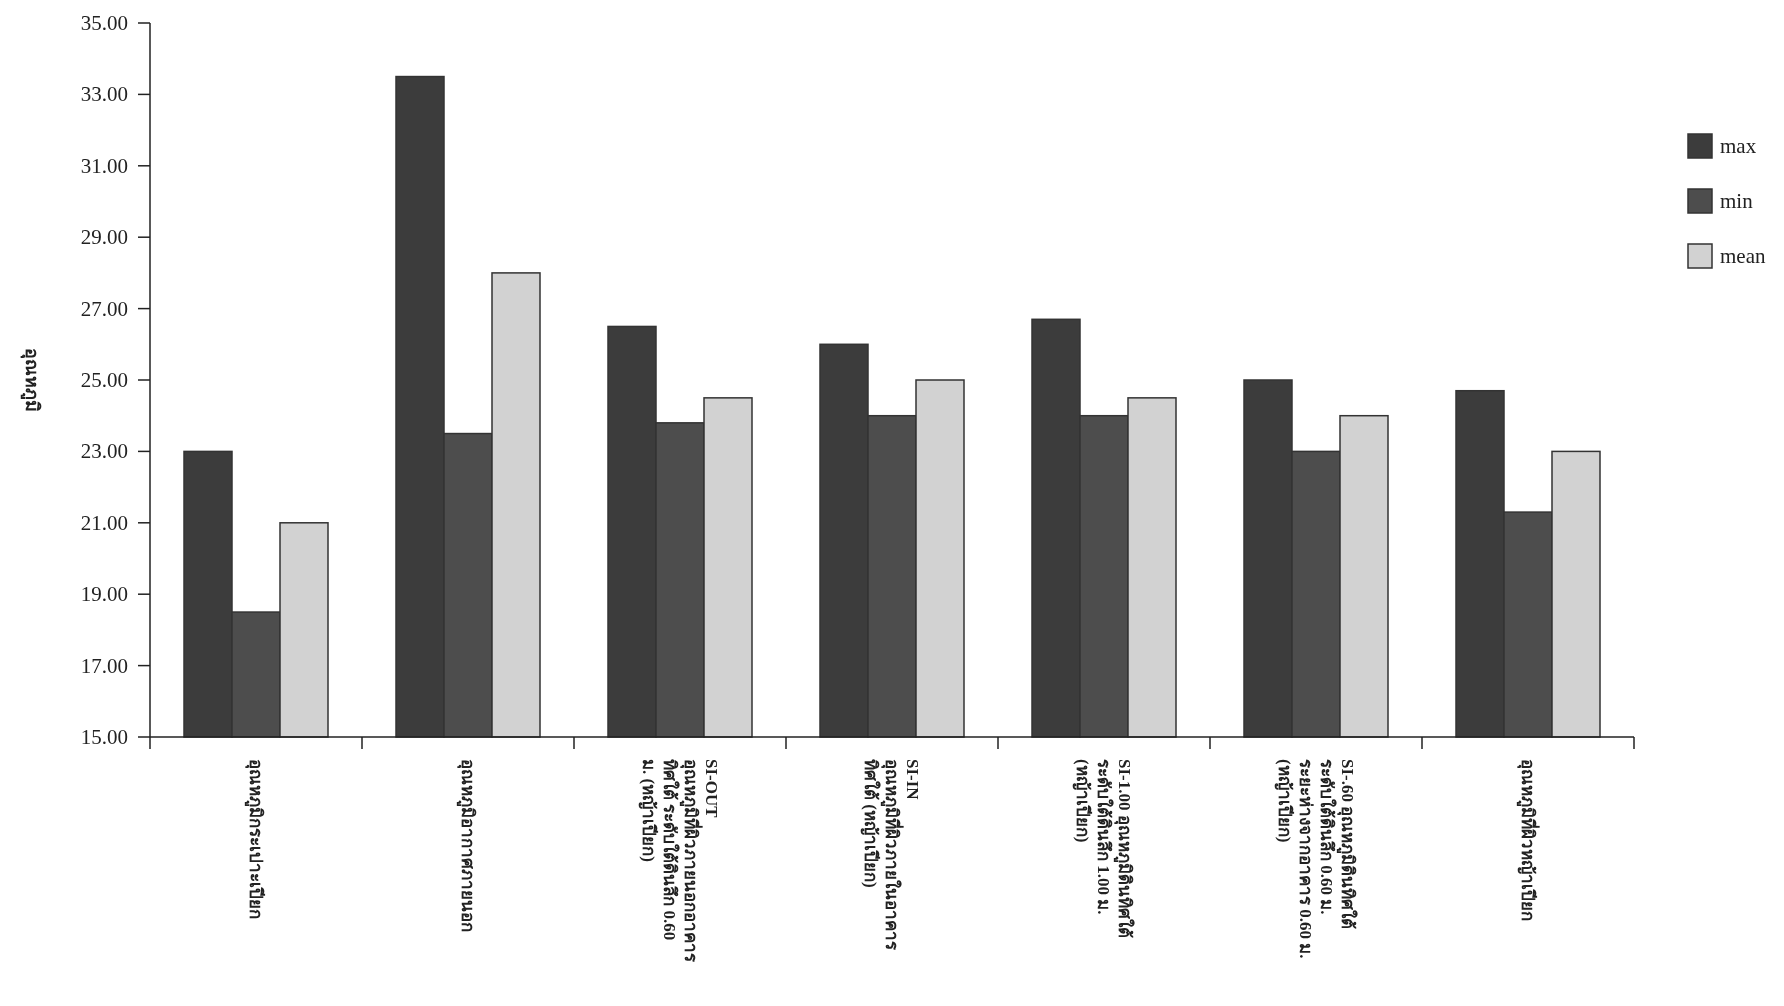 The height and width of the screenshot is (1006, 1784). What do you see at coordinates (1743, 256) in the screenshot?
I see `legend-label: mean` at bounding box center [1743, 256].